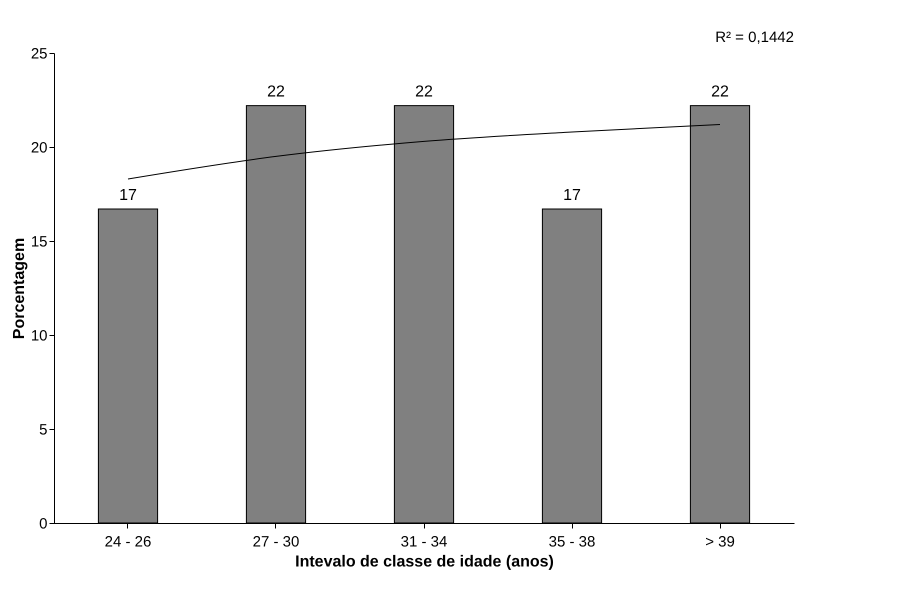 This screenshot has width=912, height=605. What do you see at coordinates (128, 542) in the screenshot?
I see `x-tick-label: 24 - 26` at bounding box center [128, 542].